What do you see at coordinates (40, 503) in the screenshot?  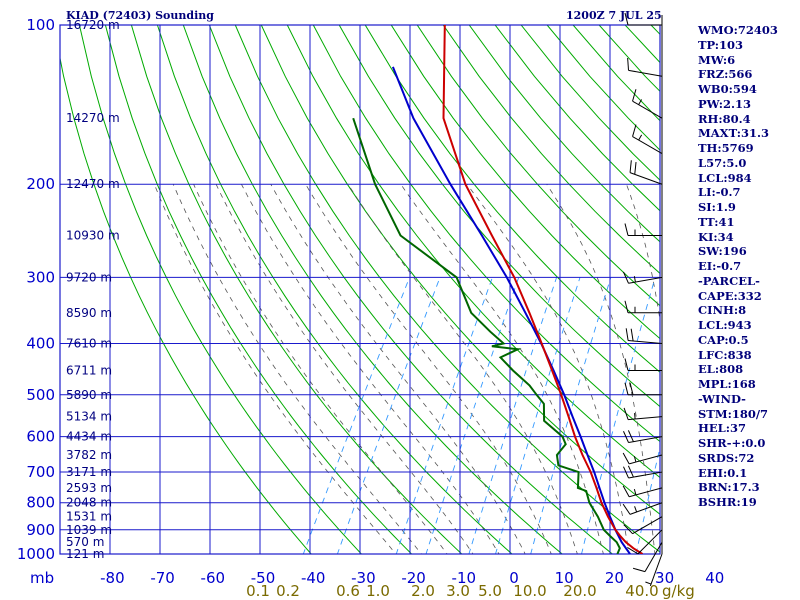 I see `pressure-tick-label: 800` at bounding box center [40, 503].